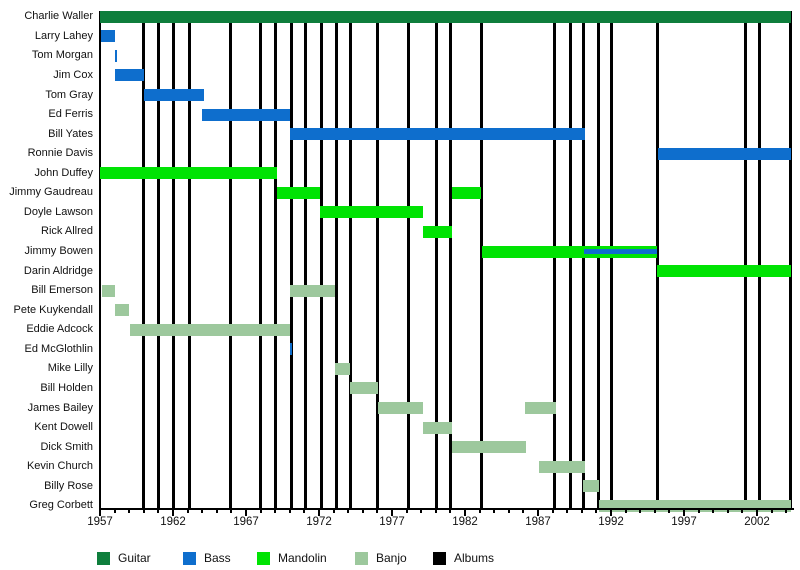  What do you see at coordinates (66, 446) in the screenshot?
I see `member-label: Dick Smith` at bounding box center [66, 446].